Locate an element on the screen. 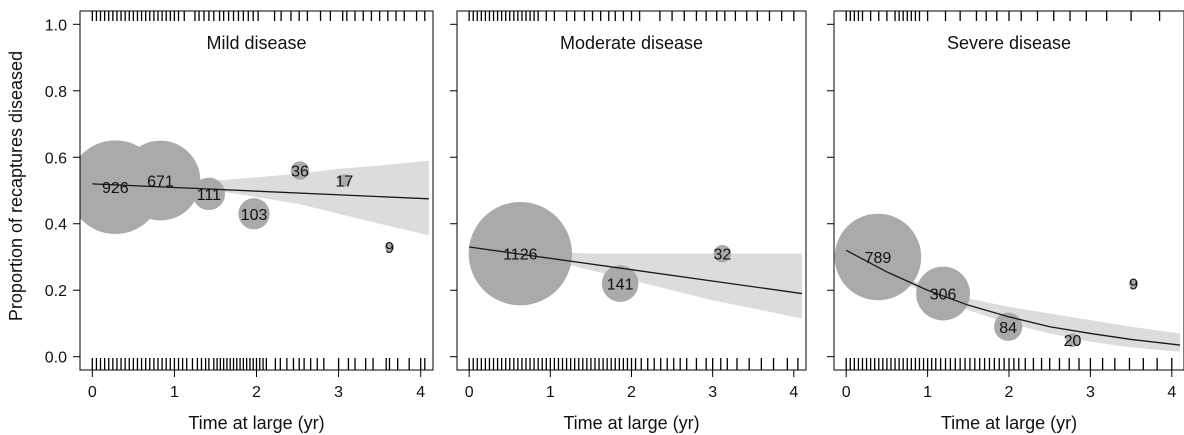 Image resolution: width=1184 pixels, height=435 pixels. panel-title: Mild disease is located at coordinates (256, 43).